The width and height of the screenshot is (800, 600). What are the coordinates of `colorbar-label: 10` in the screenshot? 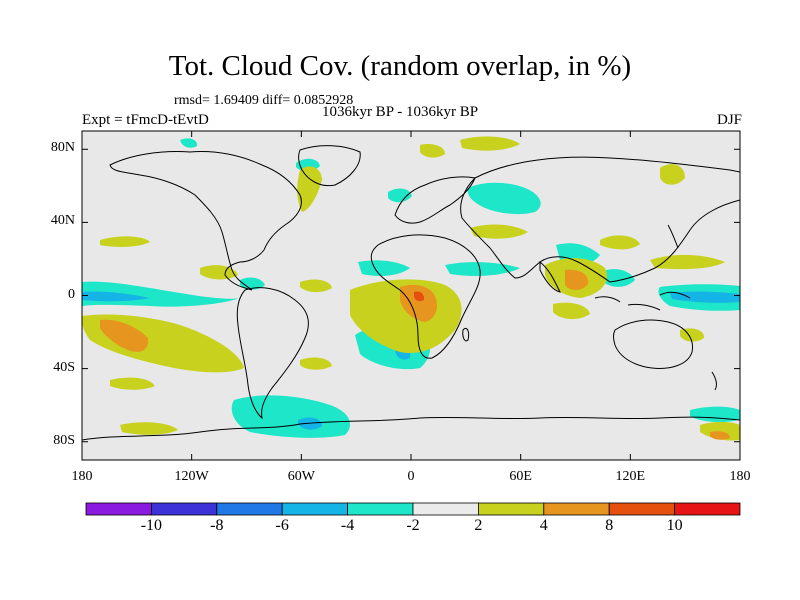 It's located at (674, 525).